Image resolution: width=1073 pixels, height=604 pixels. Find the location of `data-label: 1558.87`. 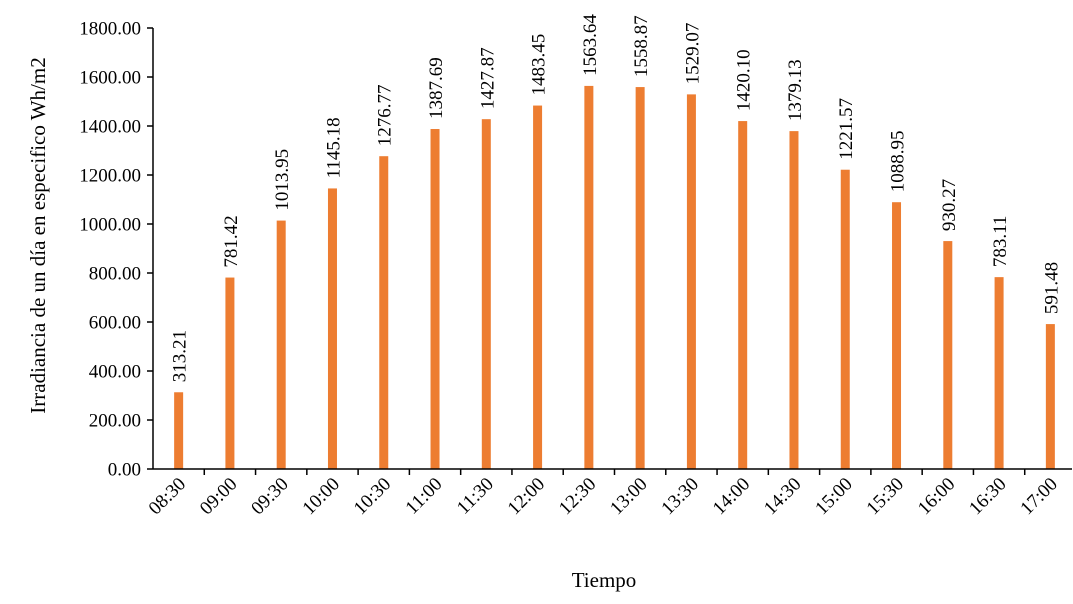

data-label: 1558.87 is located at coordinates (641, 46).